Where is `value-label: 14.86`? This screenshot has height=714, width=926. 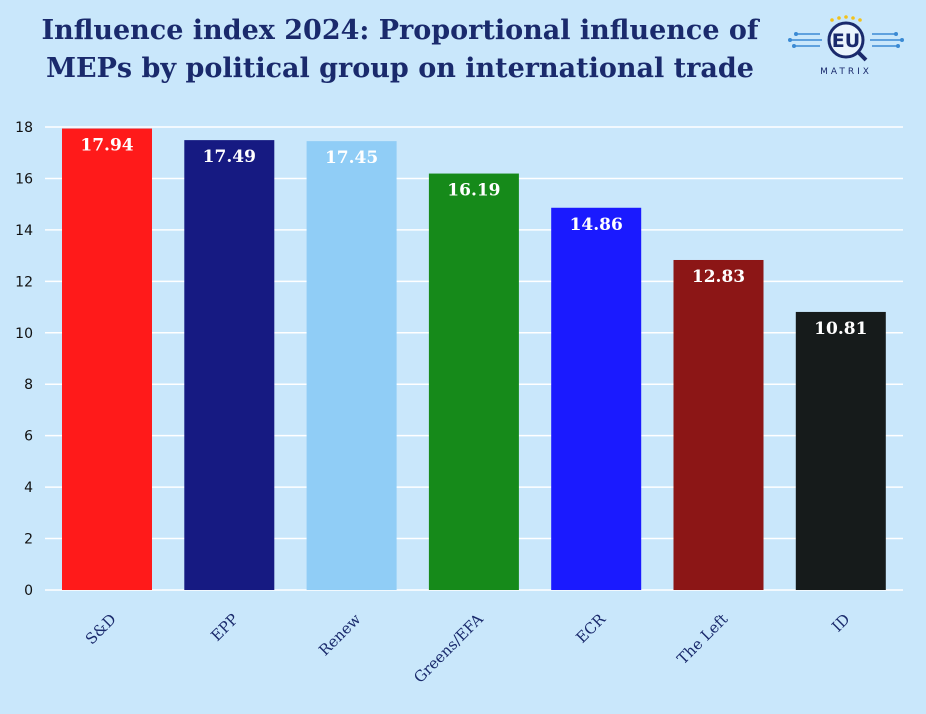
value-label: 14.86 is located at coordinates (596, 225).